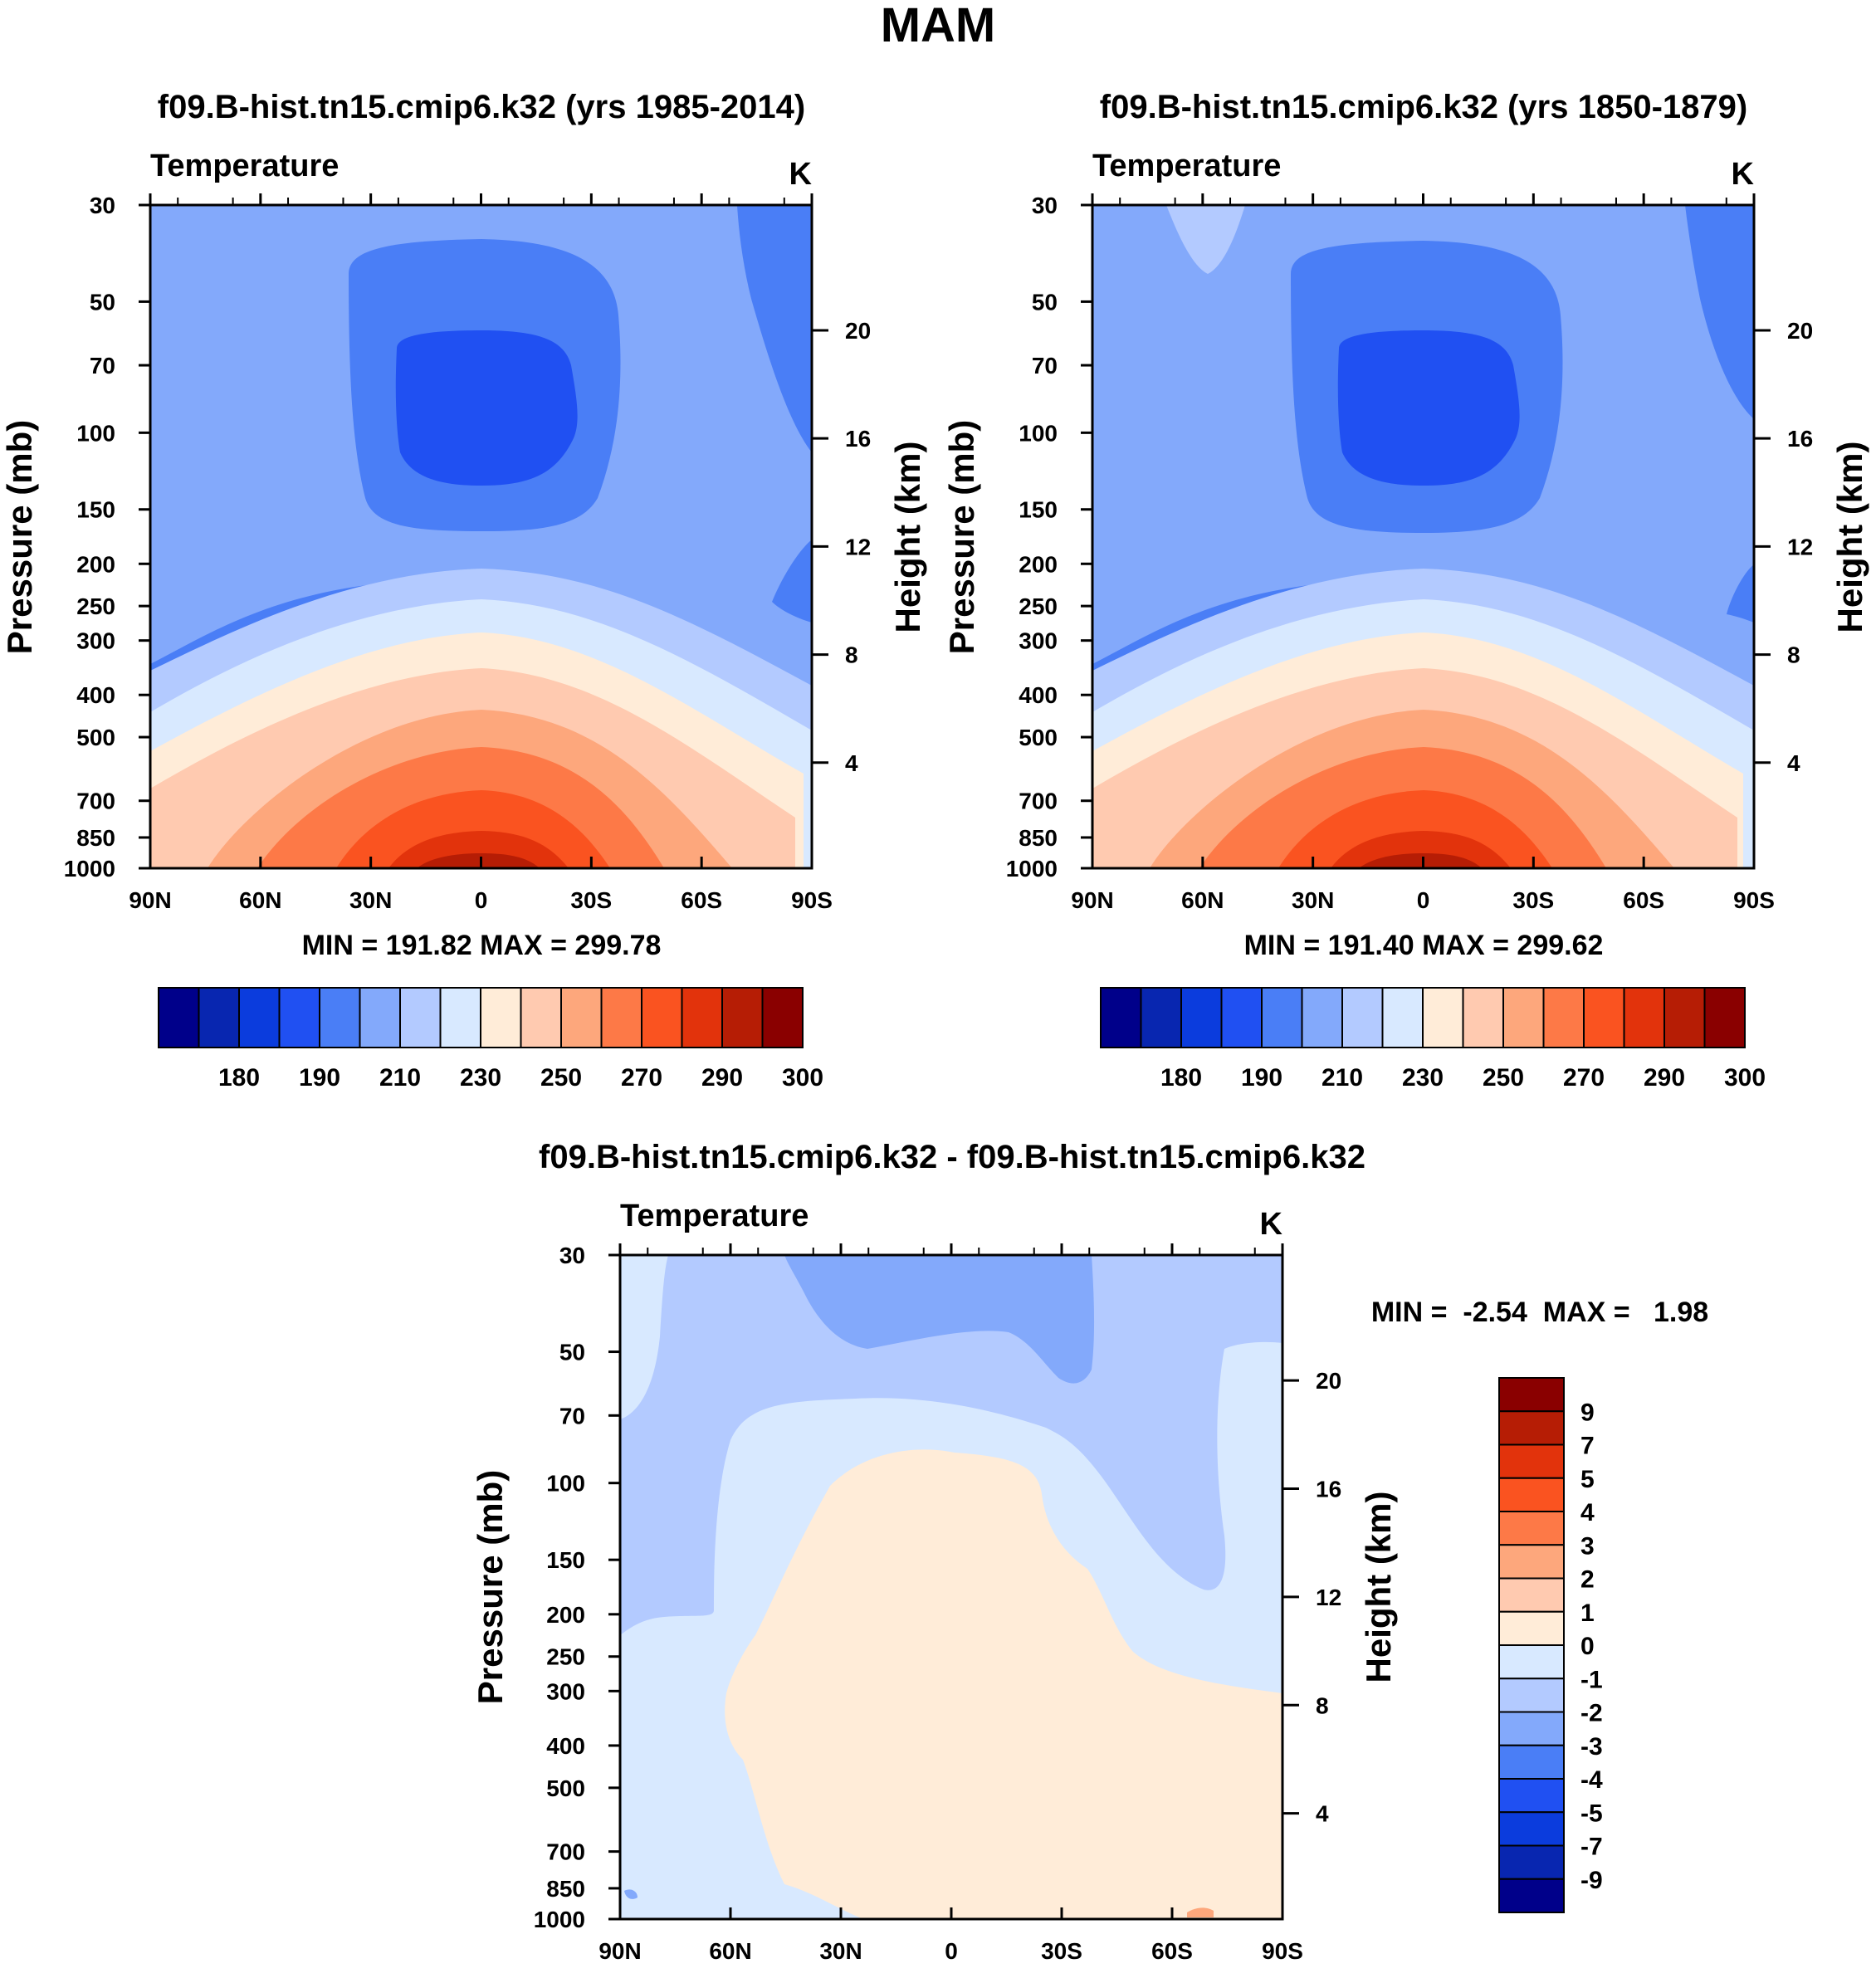 The image size is (1876, 1978). I want to click on x-tick-label: 30N, so click(370, 900).